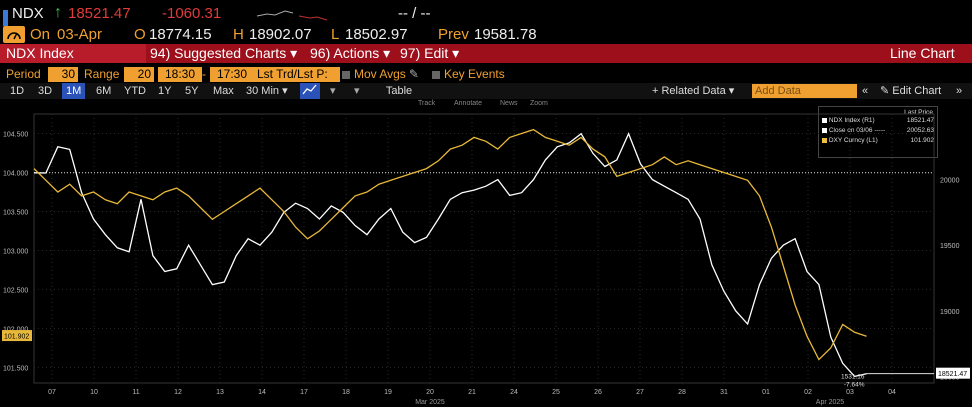 Image resolution: width=972 pixels, height=407 pixels. I want to click on annotation-pct: -7.64%, so click(854, 385).